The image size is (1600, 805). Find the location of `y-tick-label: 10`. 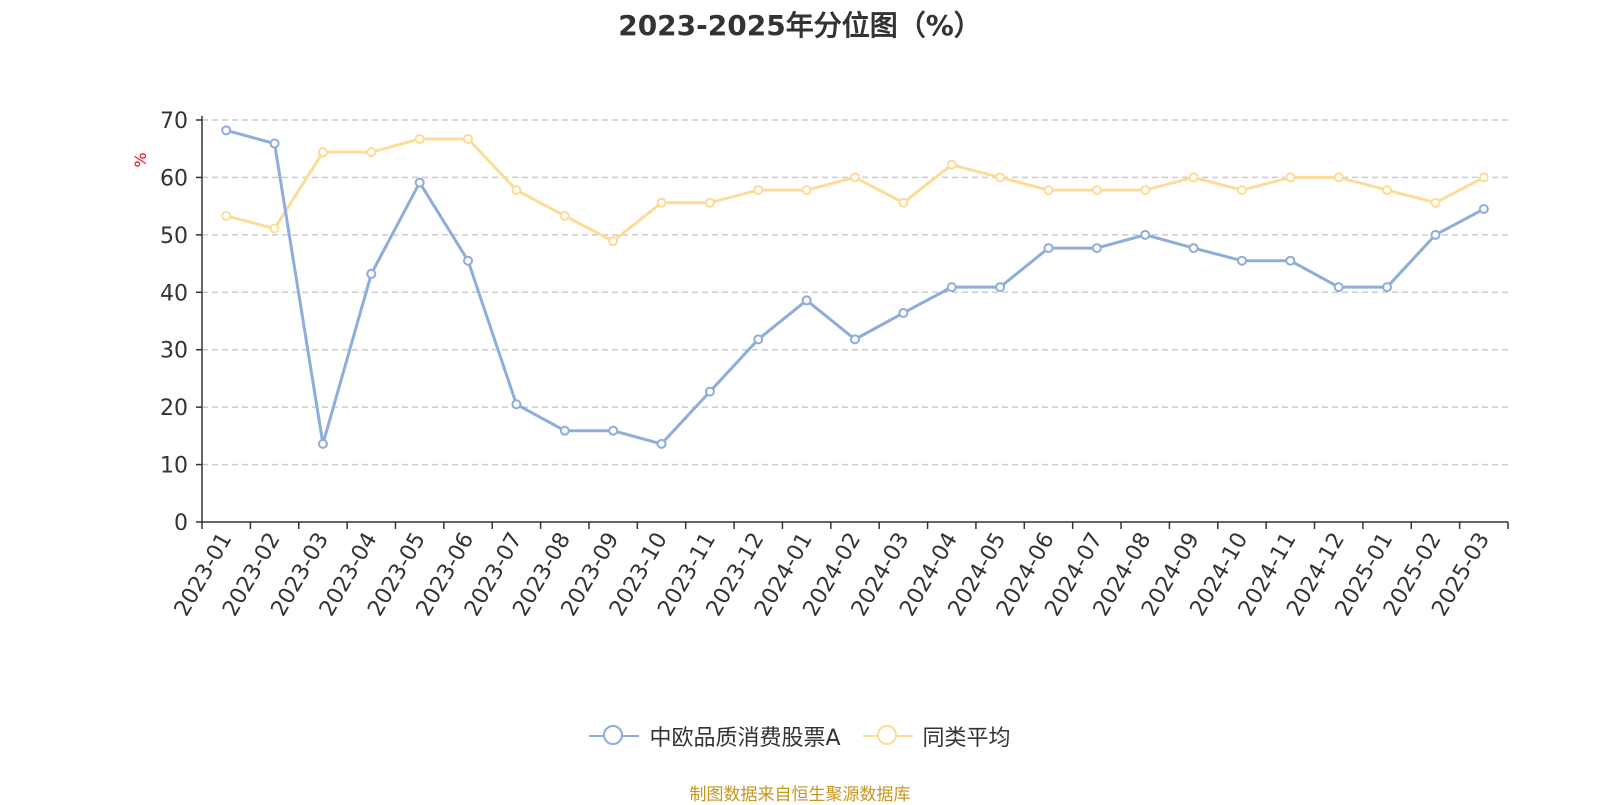

y-tick-label: 10 is located at coordinates (174, 466).